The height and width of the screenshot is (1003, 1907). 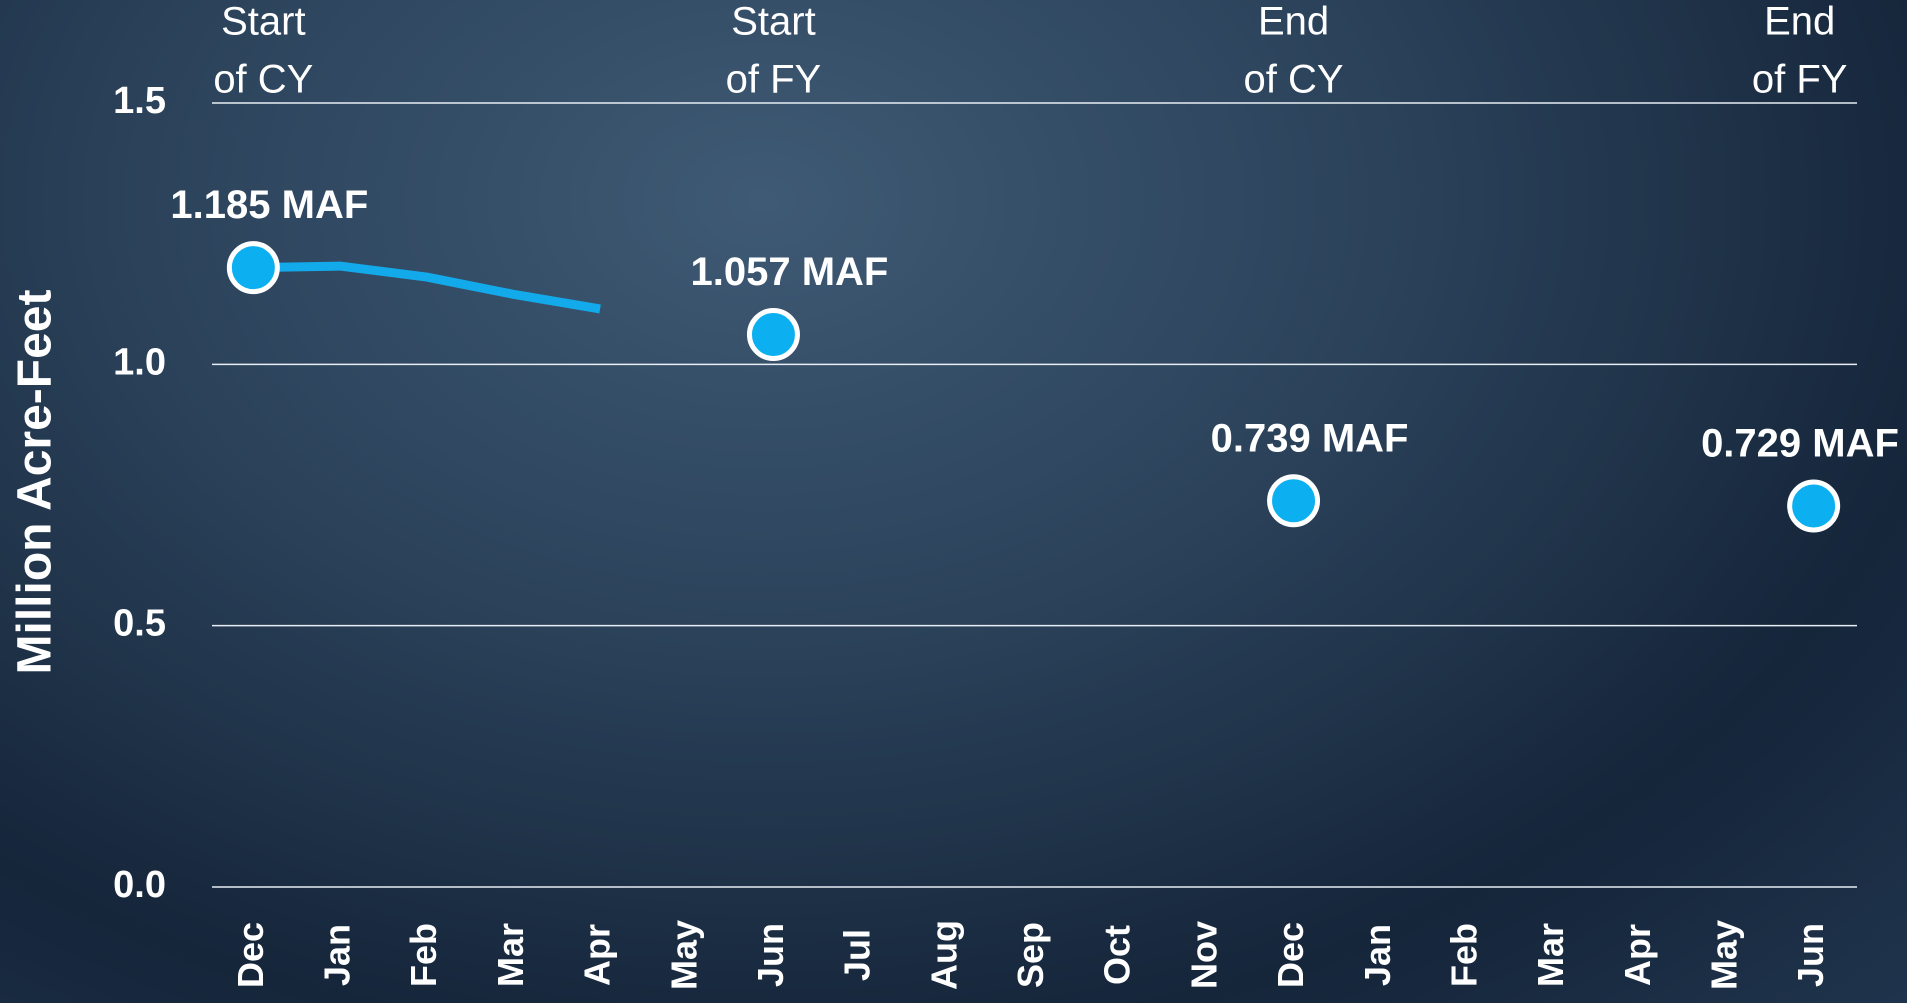 I want to click on data-label: 1.185 MAF, so click(x=269, y=205).